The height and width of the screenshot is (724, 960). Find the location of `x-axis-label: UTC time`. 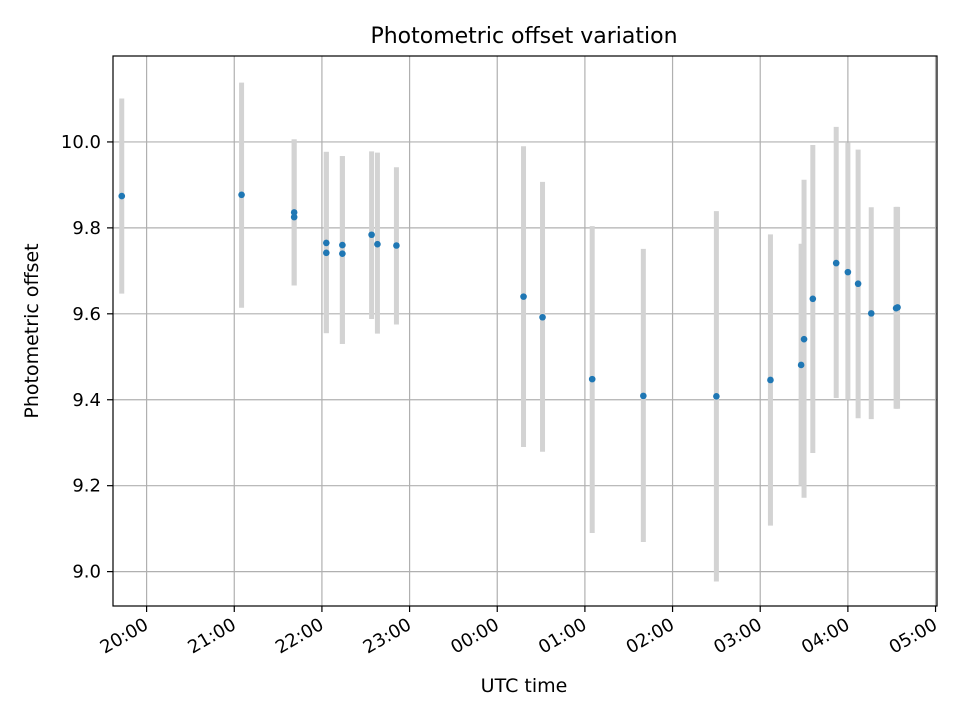

x-axis-label: UTC time is located at coordinates (524, 686).